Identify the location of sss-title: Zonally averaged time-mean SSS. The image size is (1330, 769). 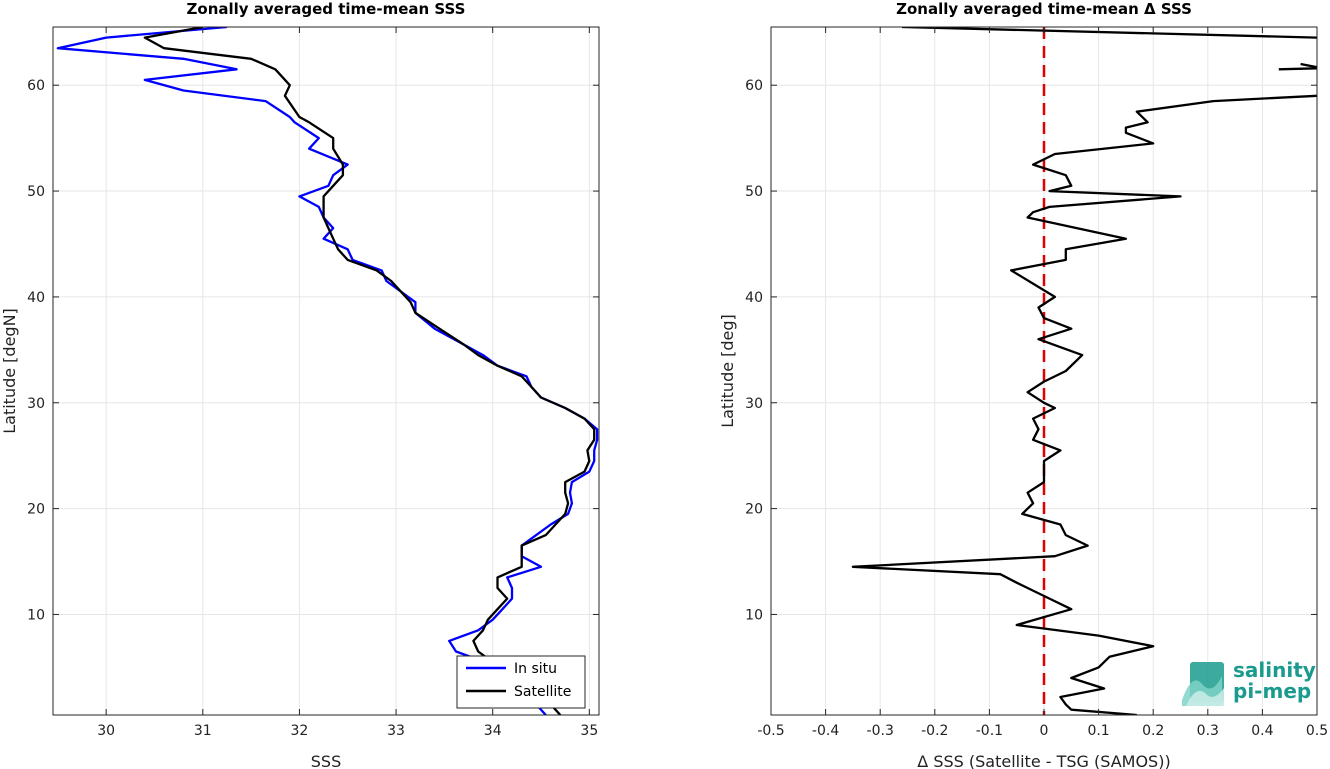
(326, 9).